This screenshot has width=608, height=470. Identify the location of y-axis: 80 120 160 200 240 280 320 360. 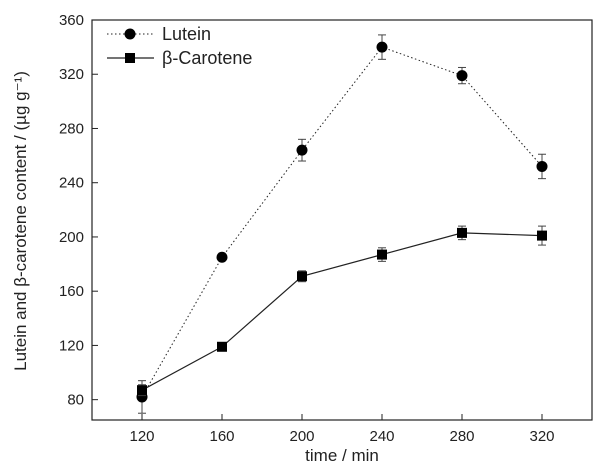
(78, 210).